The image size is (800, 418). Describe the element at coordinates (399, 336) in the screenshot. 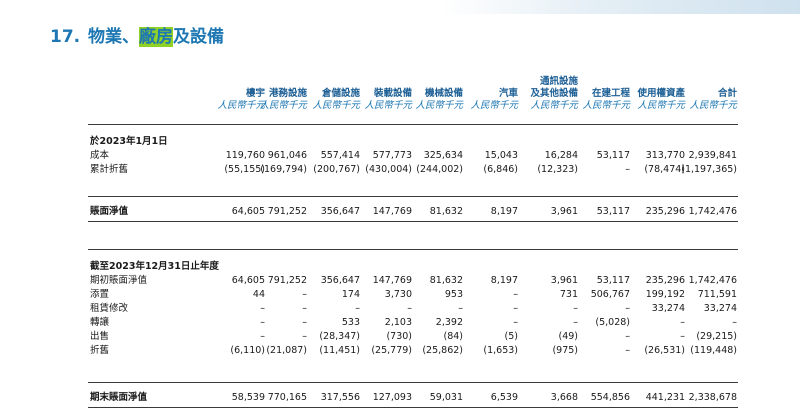

I see `table-cell: (730)` at that location.